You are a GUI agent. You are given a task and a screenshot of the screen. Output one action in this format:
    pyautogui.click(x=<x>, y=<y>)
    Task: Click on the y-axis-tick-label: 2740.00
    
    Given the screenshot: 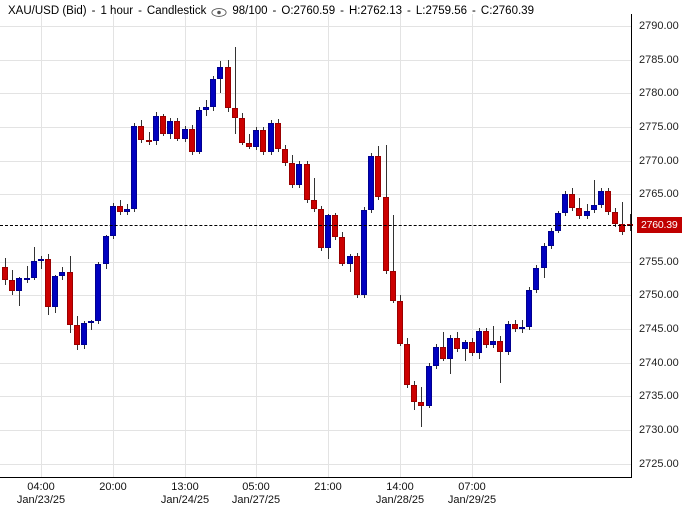 What is the action you would take?
    pyautogui.click(x=659, y=362)
    